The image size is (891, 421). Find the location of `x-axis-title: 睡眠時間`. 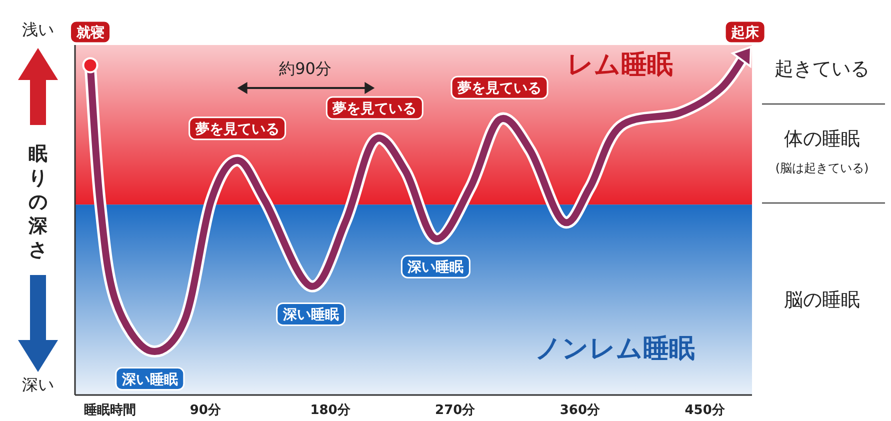

x-axis-title: 睡眠時間 is located at coordinates (110, 410).